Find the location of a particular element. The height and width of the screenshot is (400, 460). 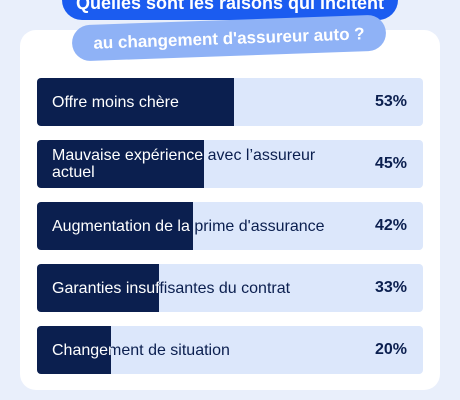

value-label: 20% is located at coordinates (390, 349).